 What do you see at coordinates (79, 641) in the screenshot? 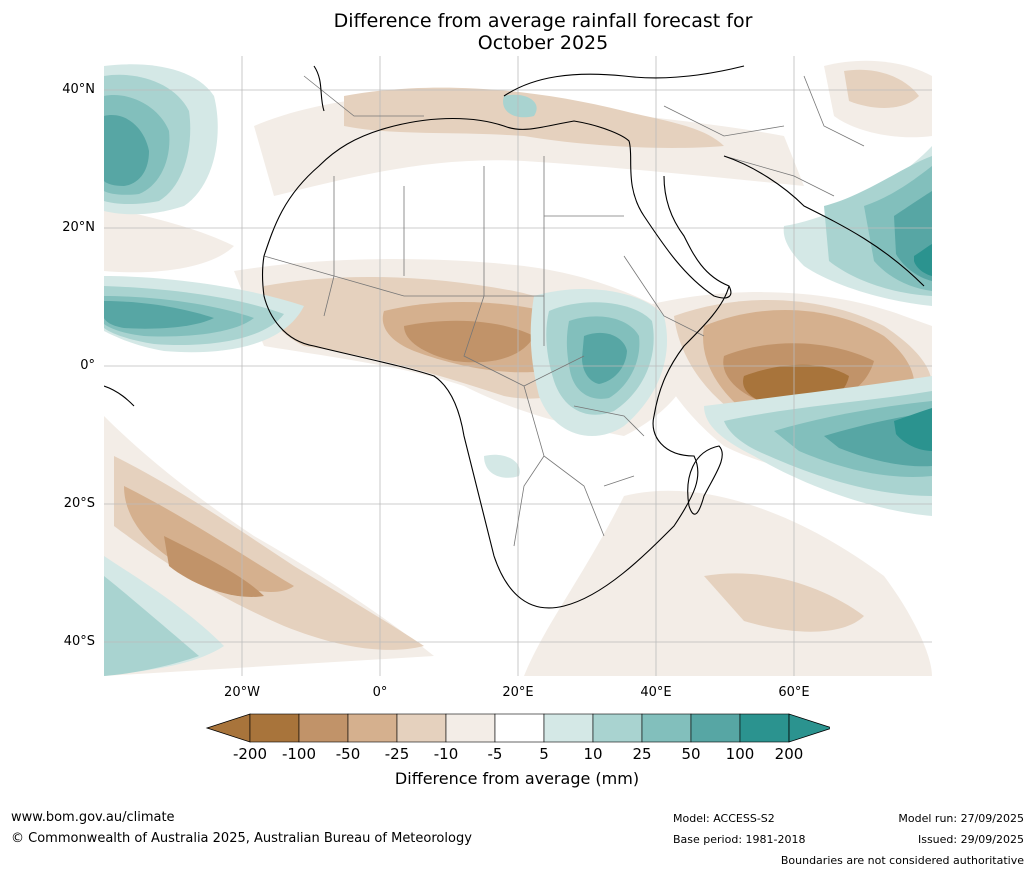
I see `lat-label-40s: 40°S` at bounding box center [79, 641].